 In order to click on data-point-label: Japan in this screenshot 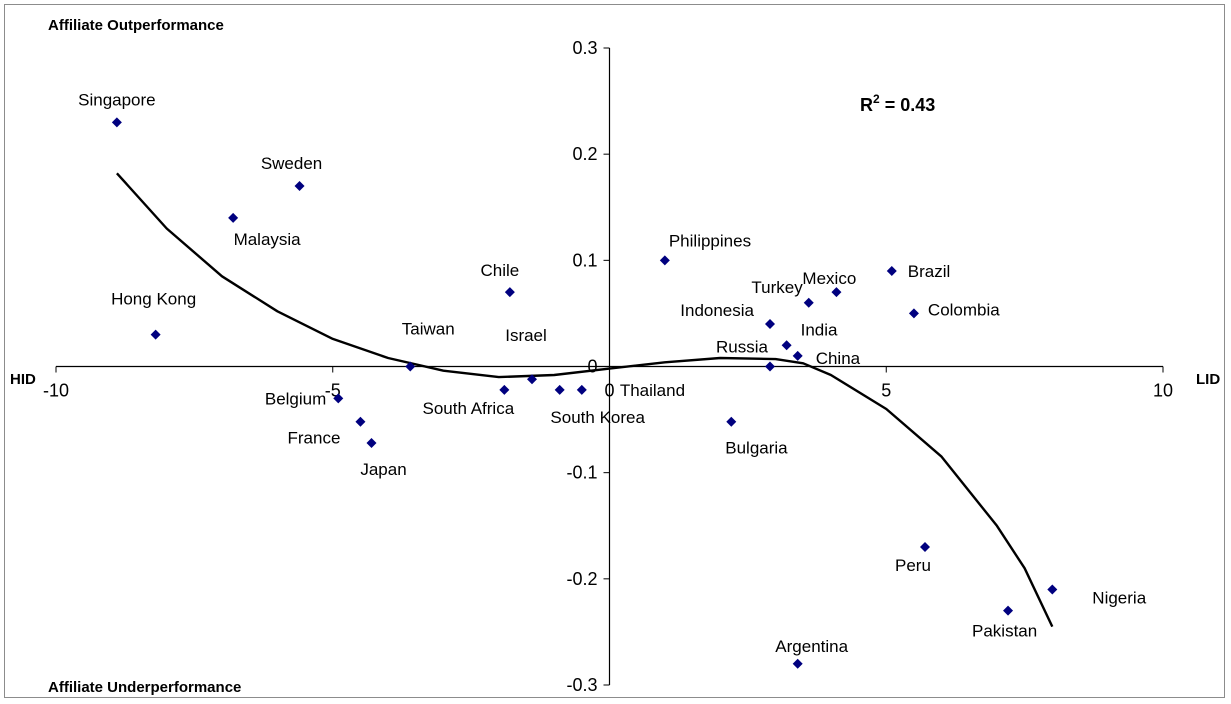, I will do `click(383, 469)`.